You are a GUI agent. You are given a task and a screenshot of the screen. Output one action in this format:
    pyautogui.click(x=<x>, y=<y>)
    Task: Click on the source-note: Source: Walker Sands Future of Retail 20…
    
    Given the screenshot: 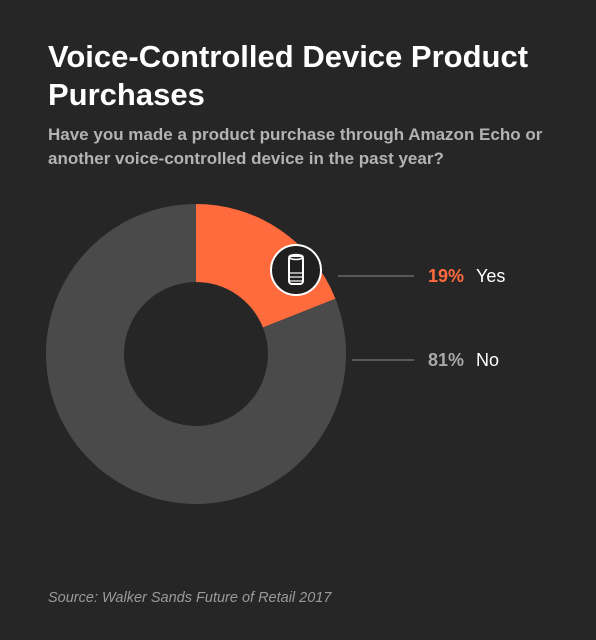 What is the action you would take?
    pyautogui.click(x=190, y=598)
    